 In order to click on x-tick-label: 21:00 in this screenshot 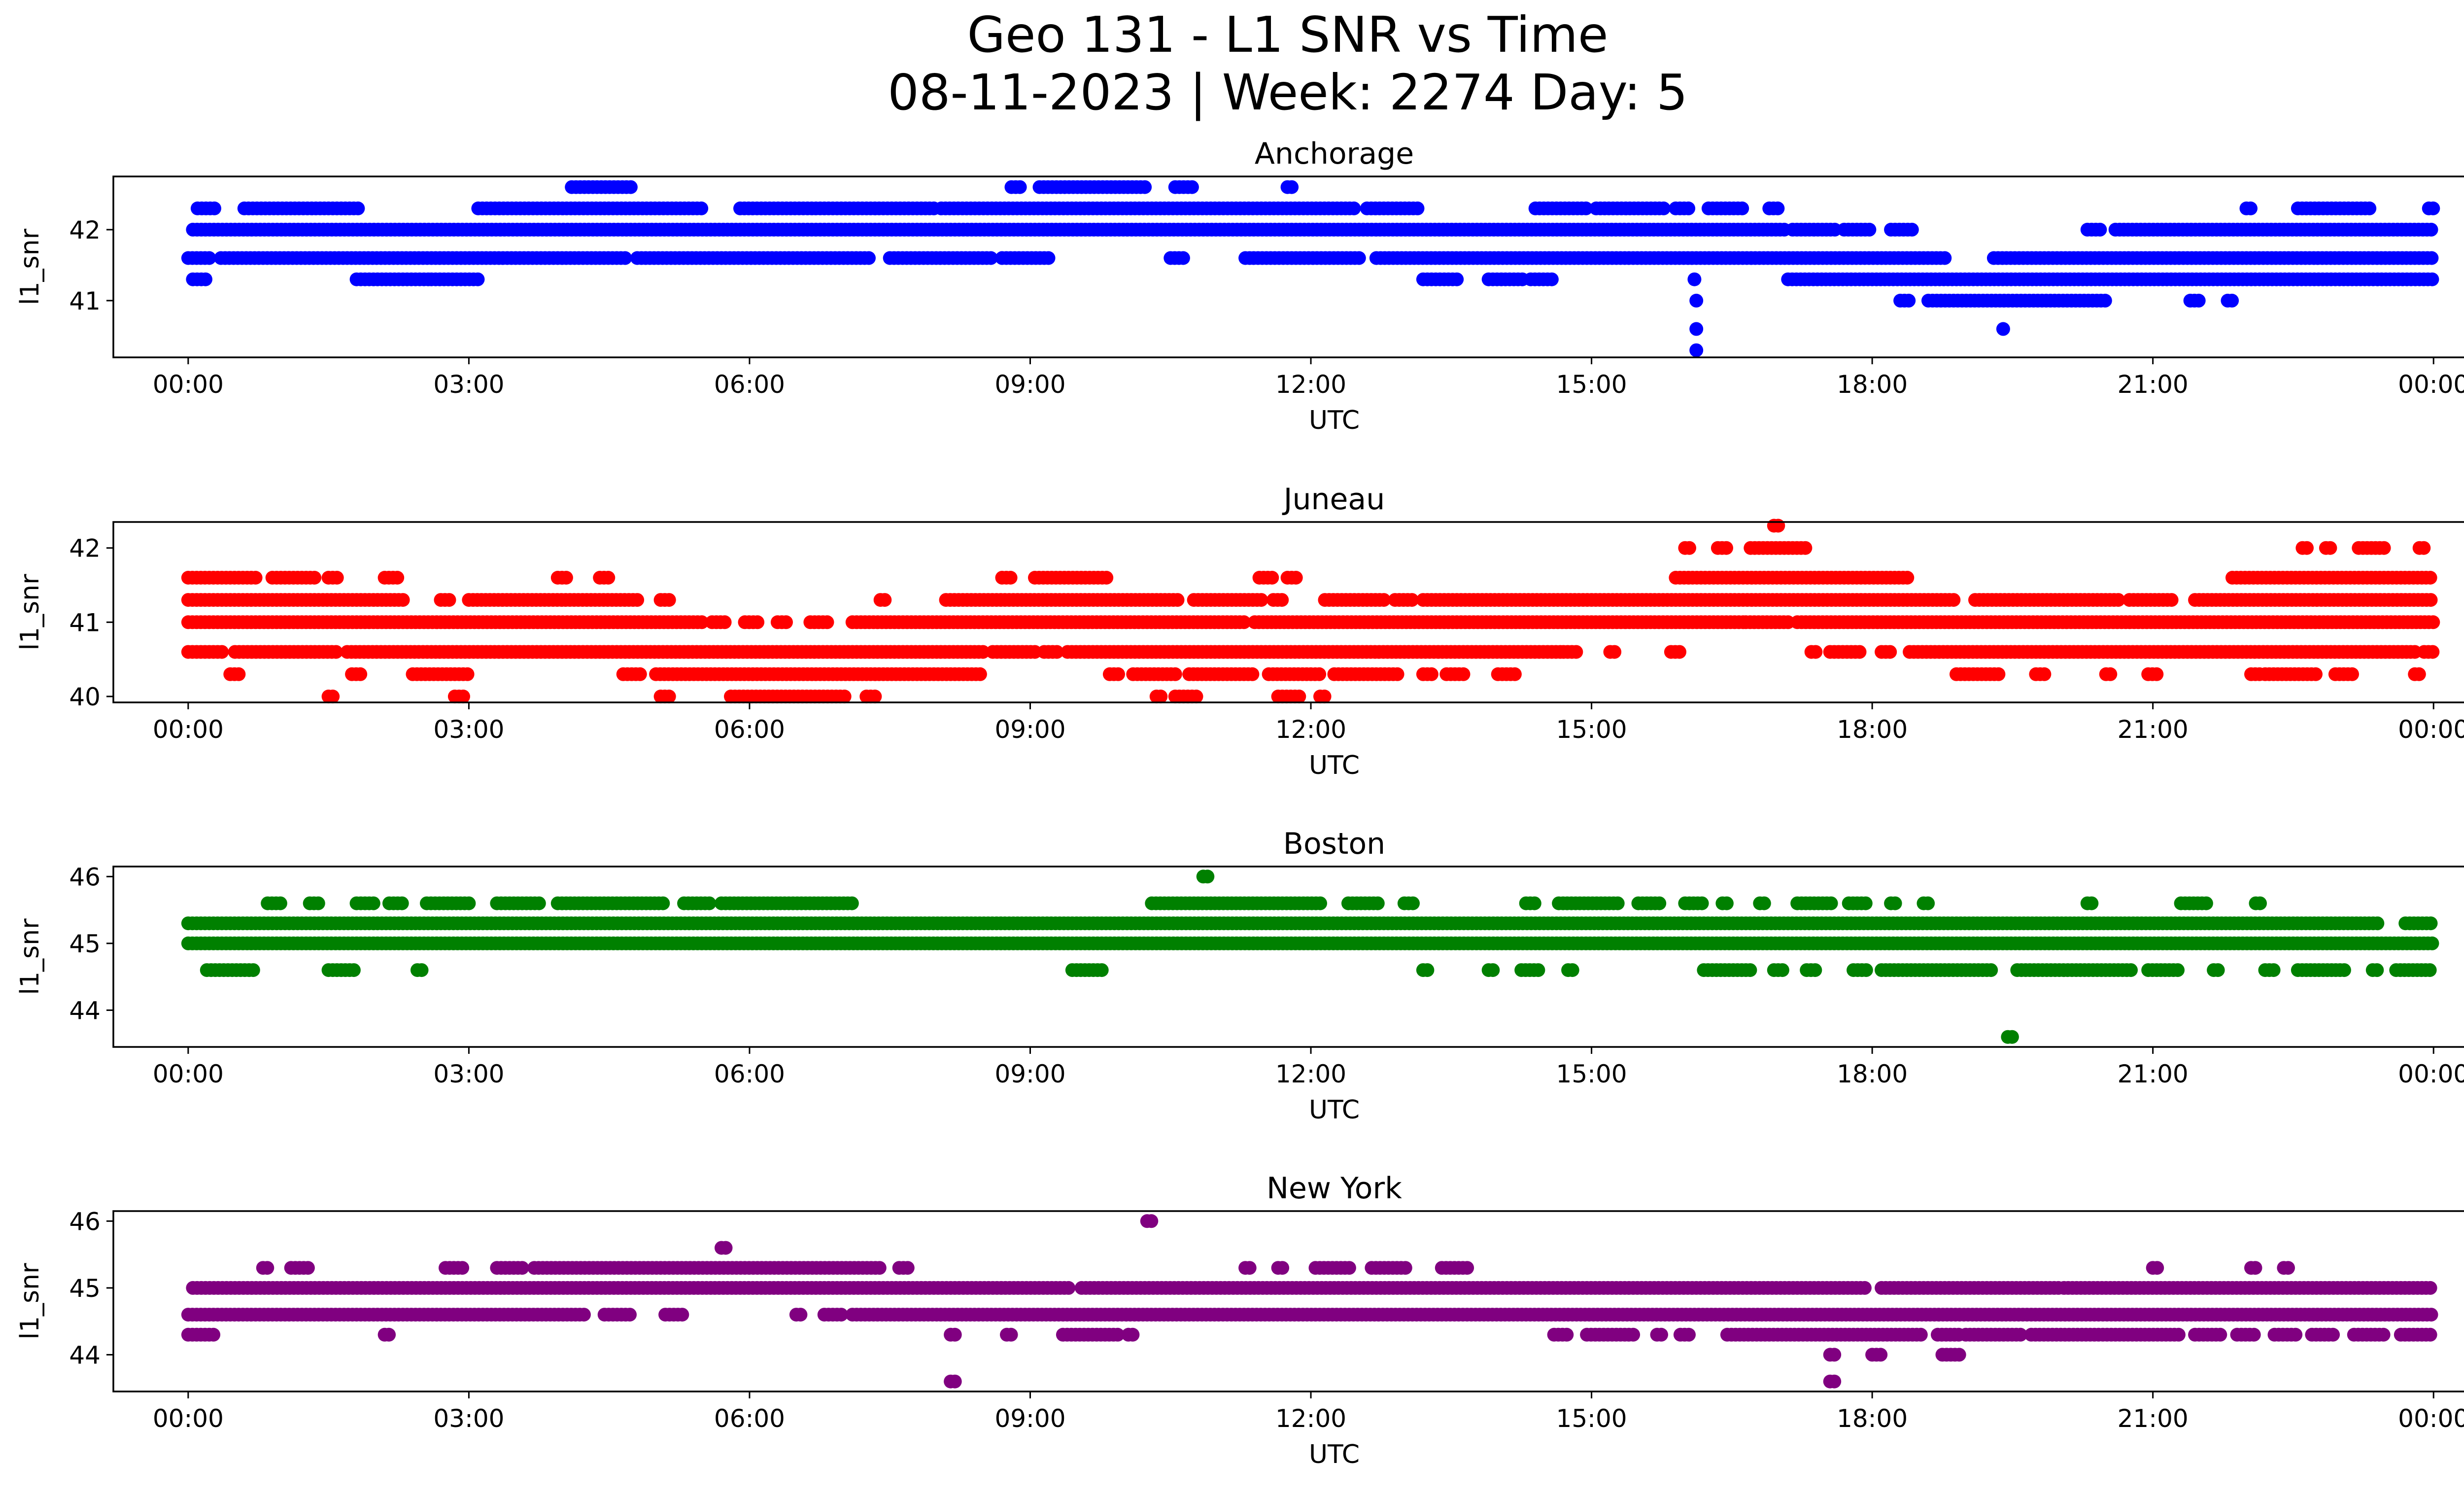, I will do `click(2153, 384)`.